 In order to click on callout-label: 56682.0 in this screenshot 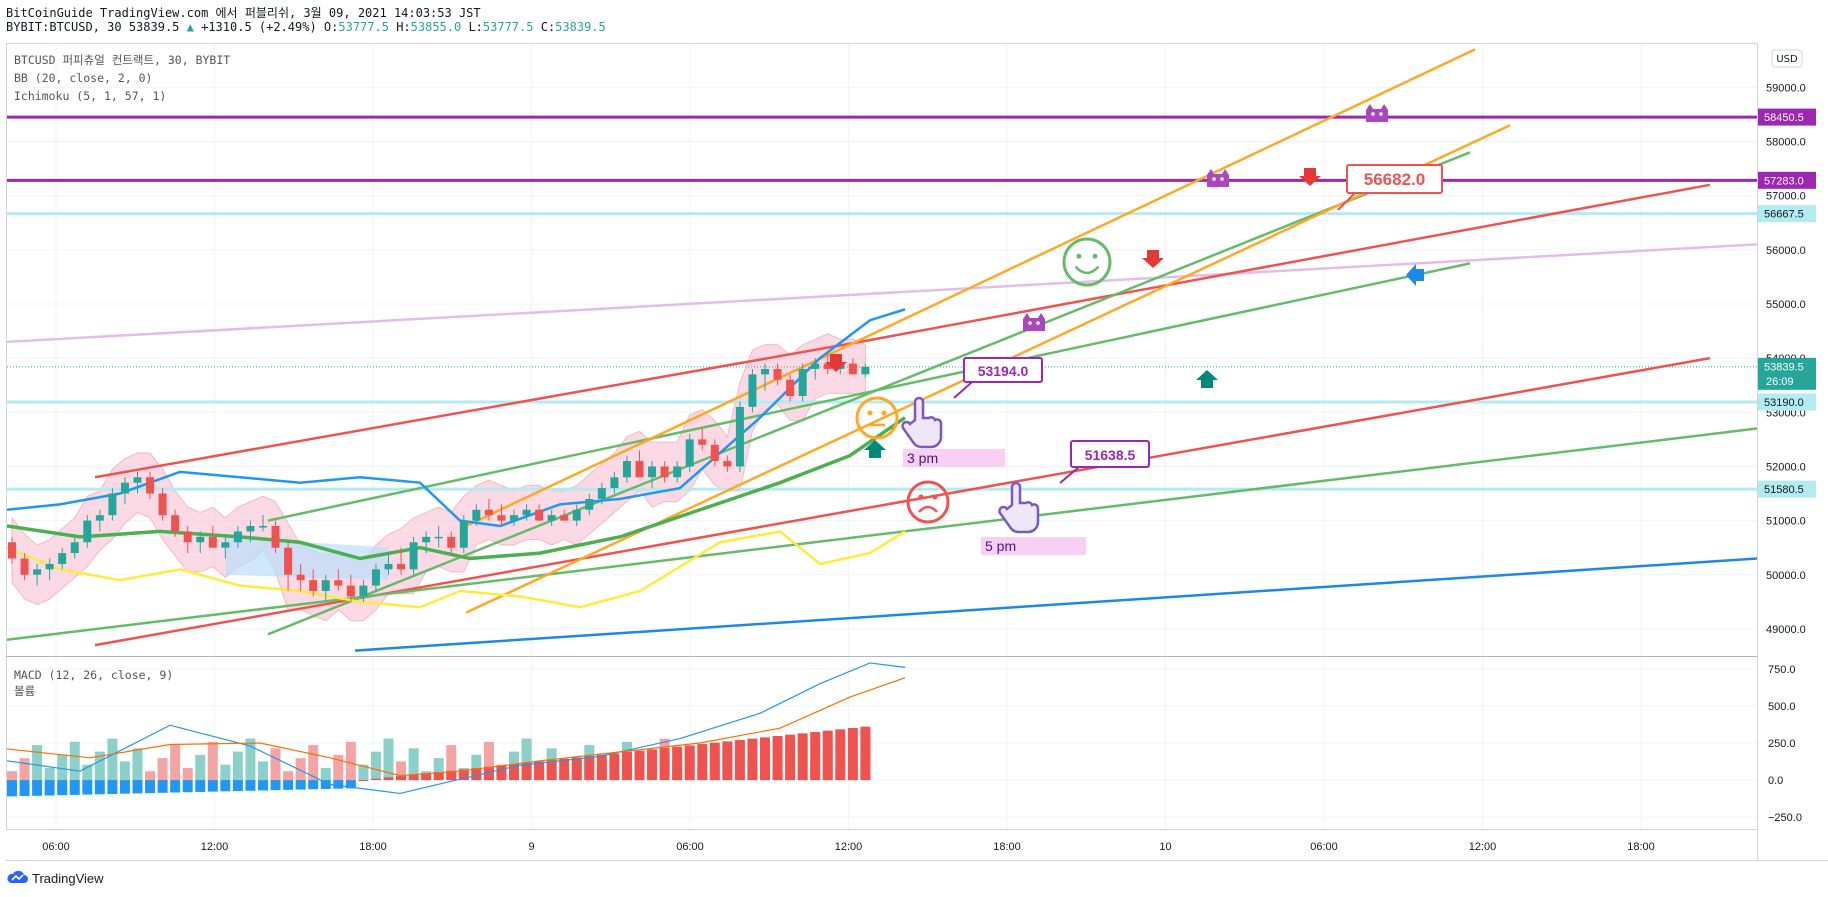, I will do `click(1394, 179)`.